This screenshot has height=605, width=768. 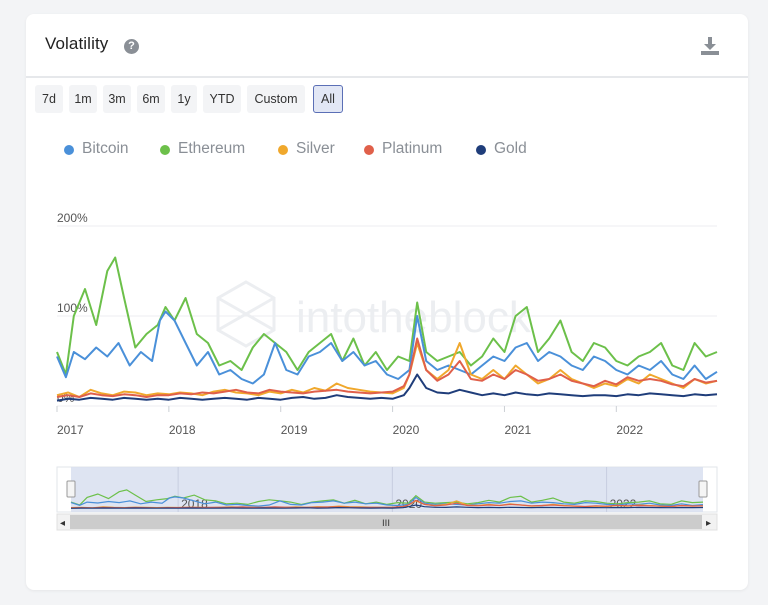 What do you see at coordinates (49, 99) in the screenshot?
I see `range-7d-button: 7d` at bounding box center [49, 99].